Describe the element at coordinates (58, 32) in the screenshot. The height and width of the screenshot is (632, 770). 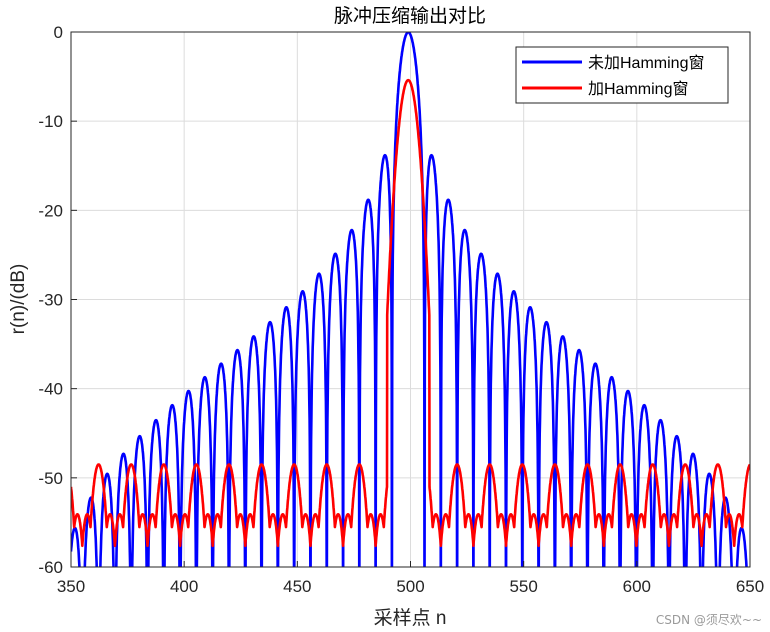
I see `y-tick-label: 0` at that location.